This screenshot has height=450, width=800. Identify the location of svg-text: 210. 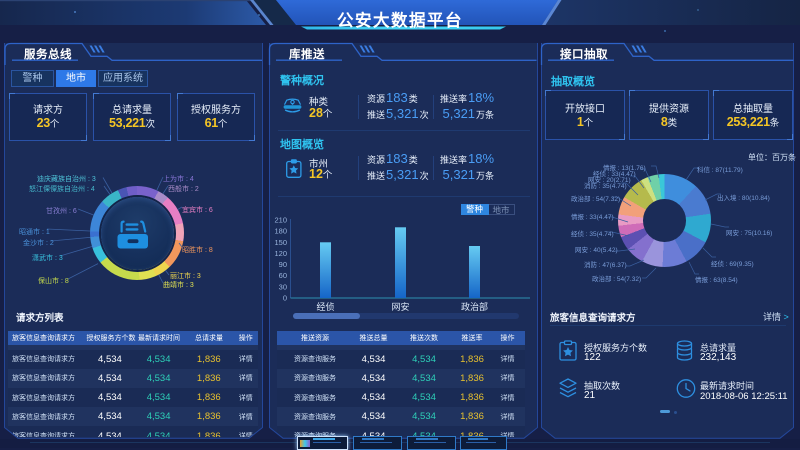
(280, 220).